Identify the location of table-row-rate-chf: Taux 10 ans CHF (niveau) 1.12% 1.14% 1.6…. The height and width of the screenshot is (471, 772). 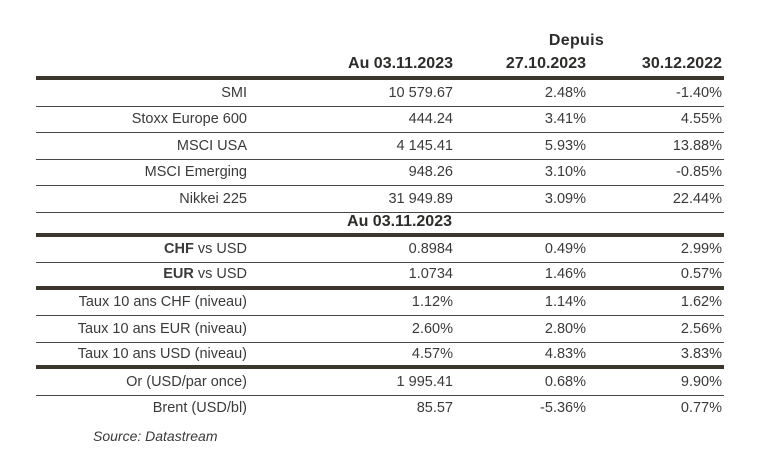
(380, 301).